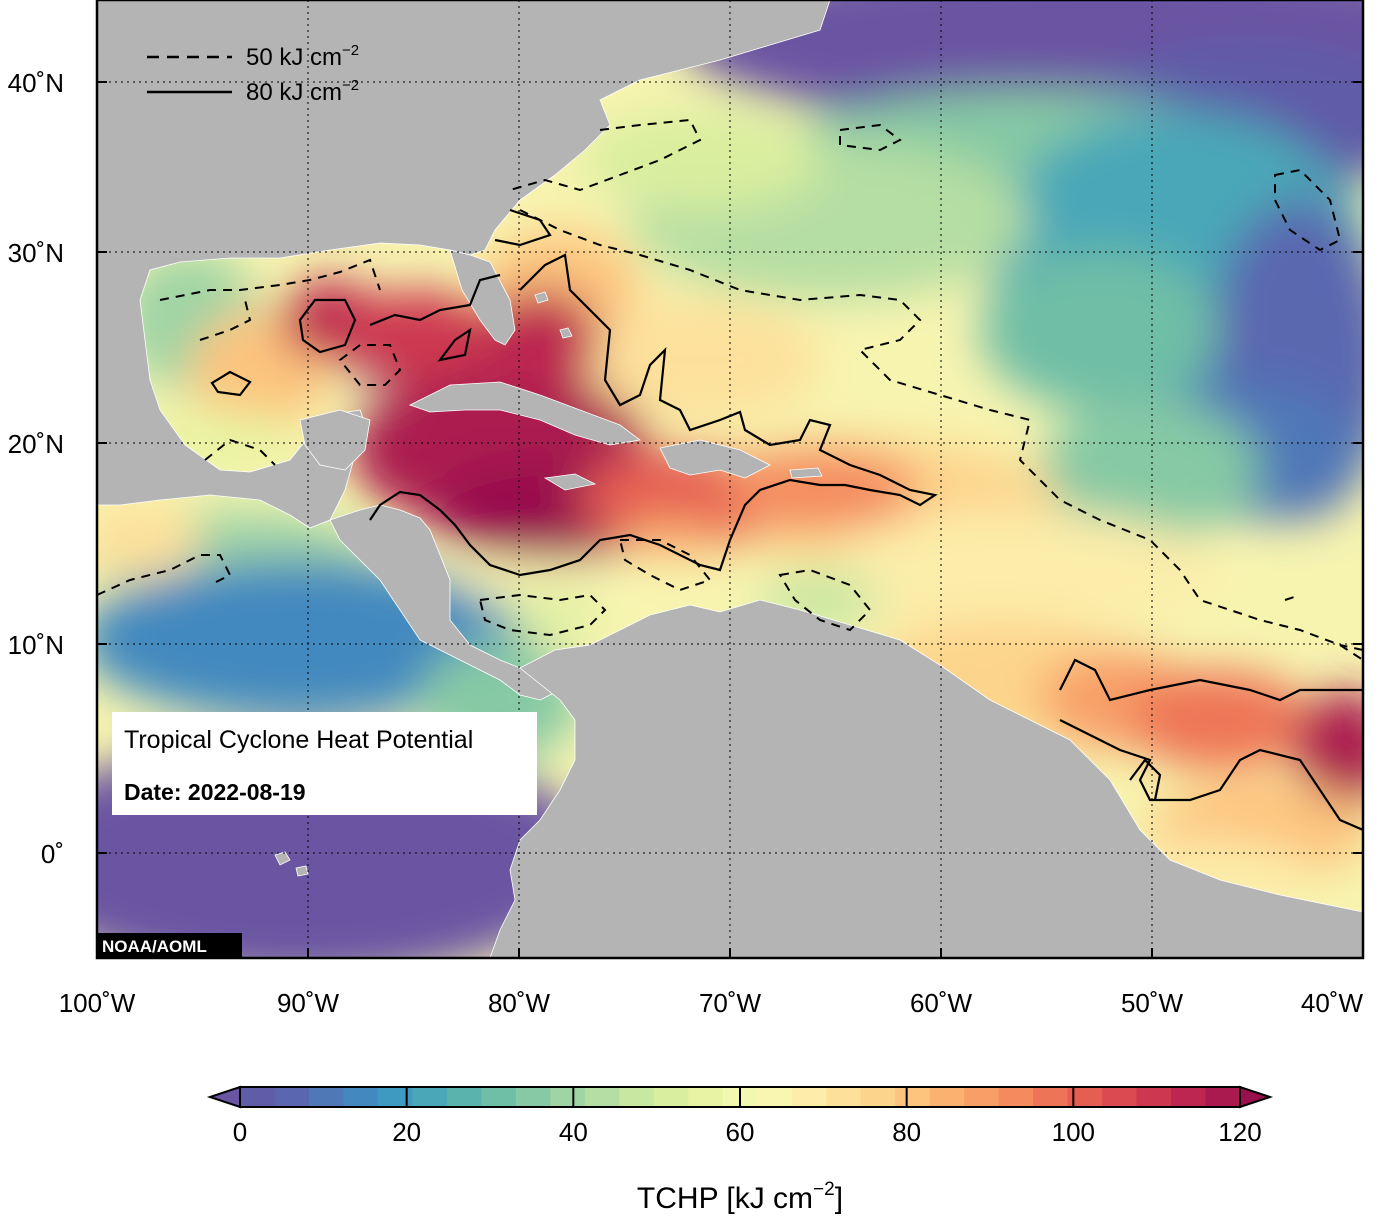 The width and height of the screenshot is (1400, 1217). I want to click on lon-label: 50˚W, so click(1152, 1003).